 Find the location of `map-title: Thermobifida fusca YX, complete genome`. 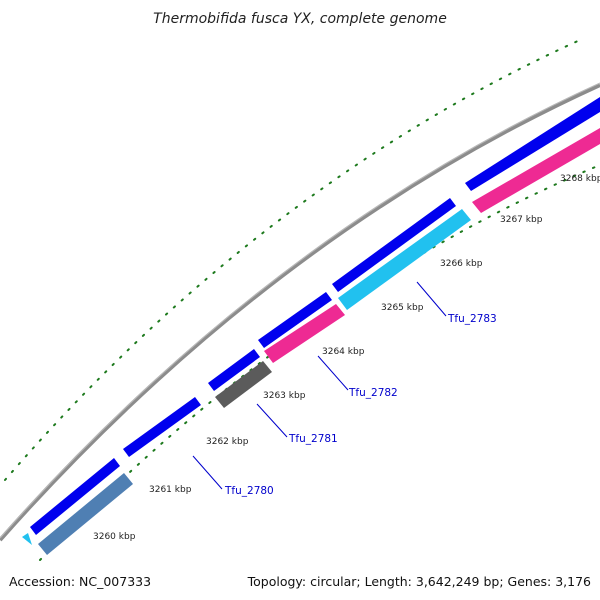

map-title: Thermobifida fusca YX, complete genome is located at coordinates (300, 19).